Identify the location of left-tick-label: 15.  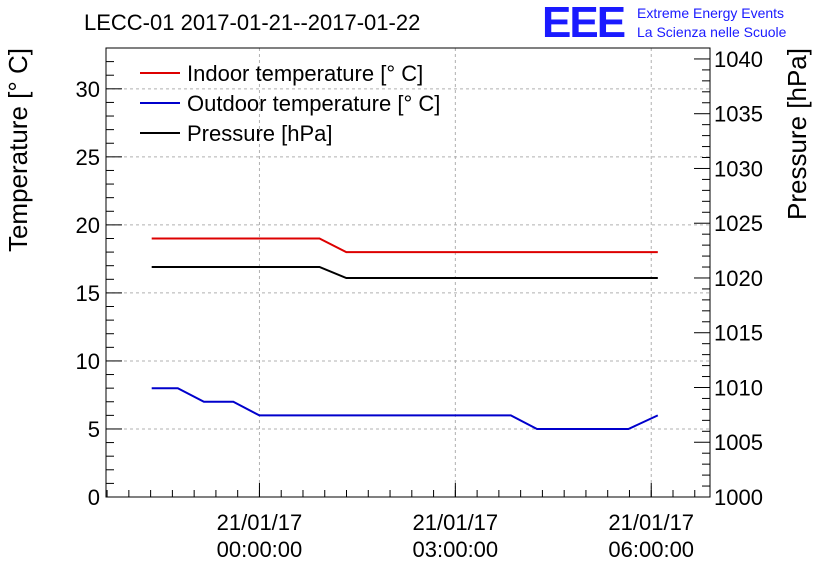
(88, 293).